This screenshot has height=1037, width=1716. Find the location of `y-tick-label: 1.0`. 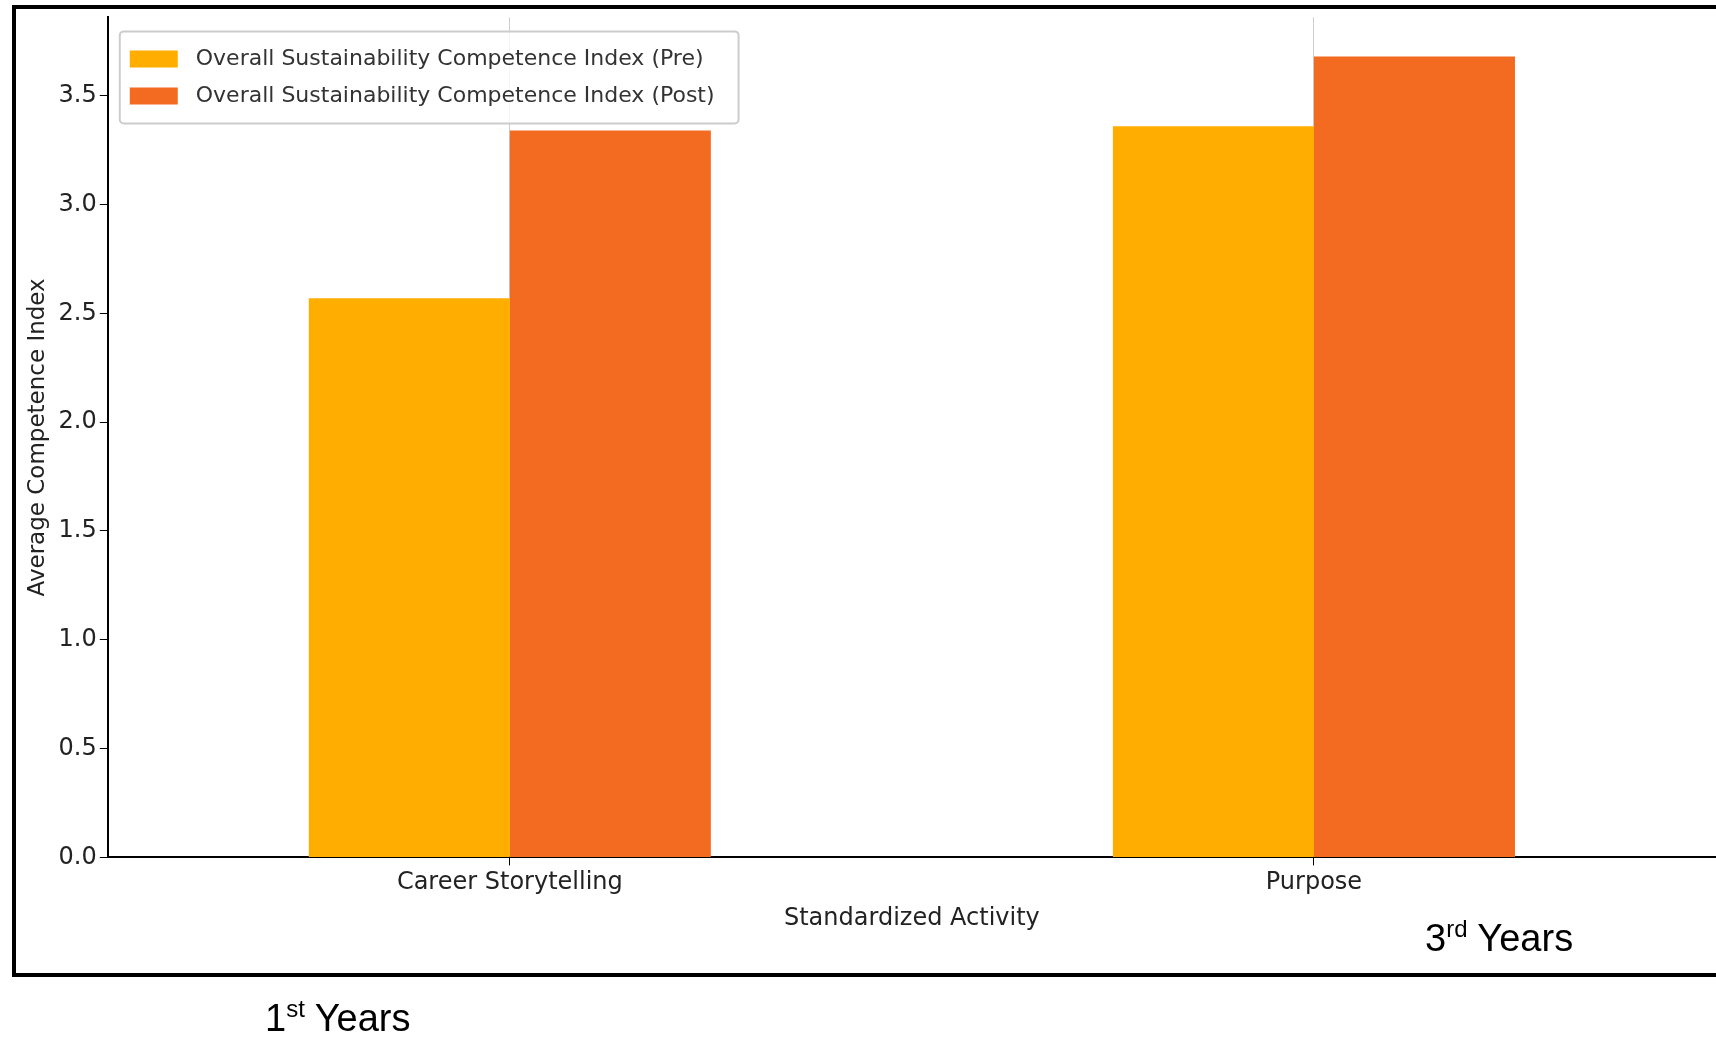

y-tick-label: 1.0 is located at coordinates (77, 638).